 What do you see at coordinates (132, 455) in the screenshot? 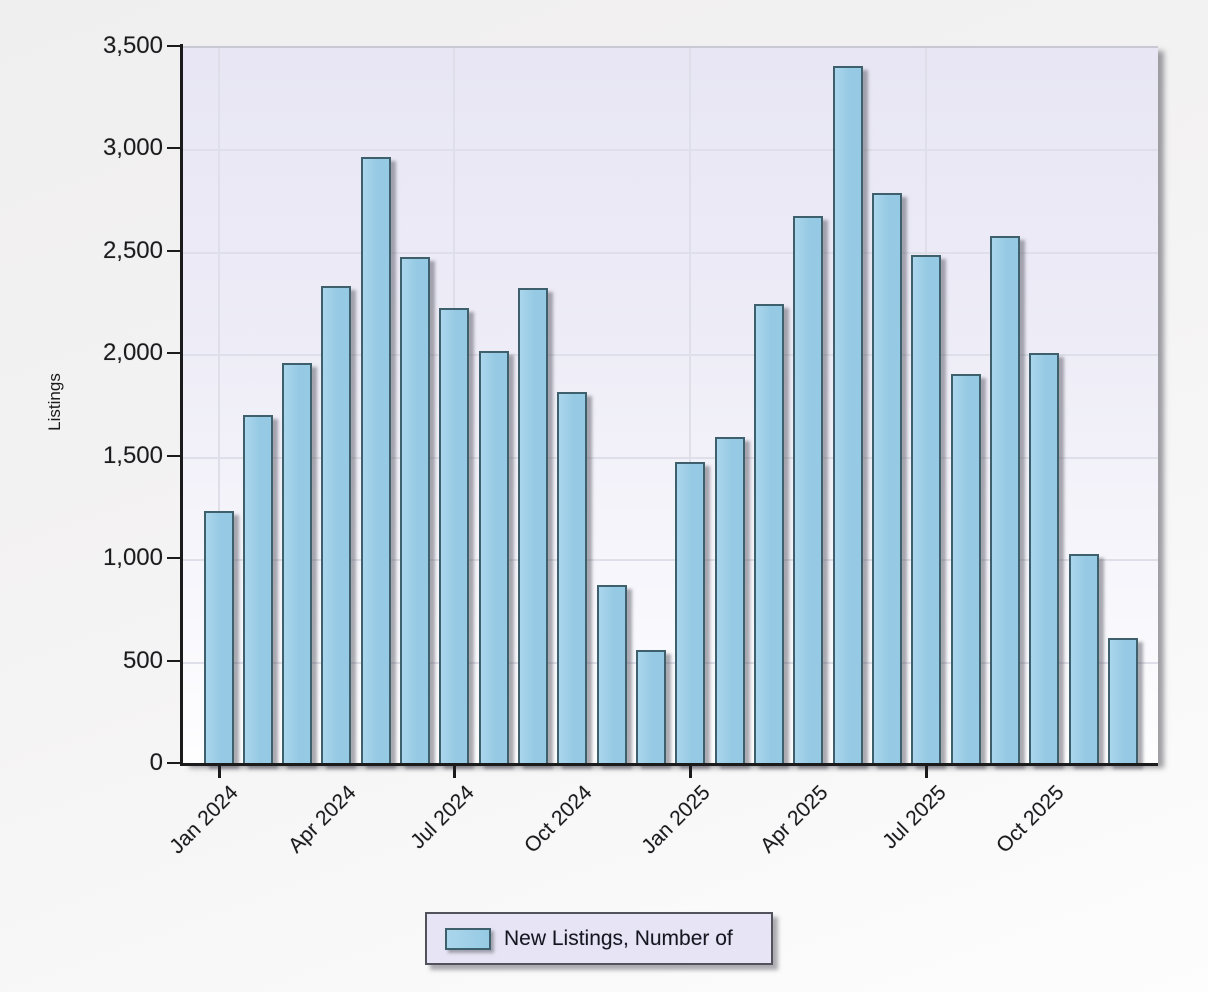
I see `y-tick-label: 1,500` at bounding box center [132, 455].